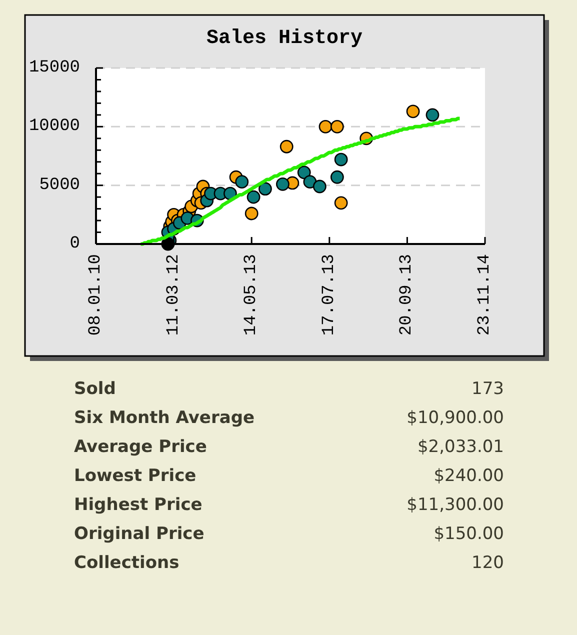 This screenshot has width=577, height=635. I want to click on text: $11,300.00, so click(455, 504).